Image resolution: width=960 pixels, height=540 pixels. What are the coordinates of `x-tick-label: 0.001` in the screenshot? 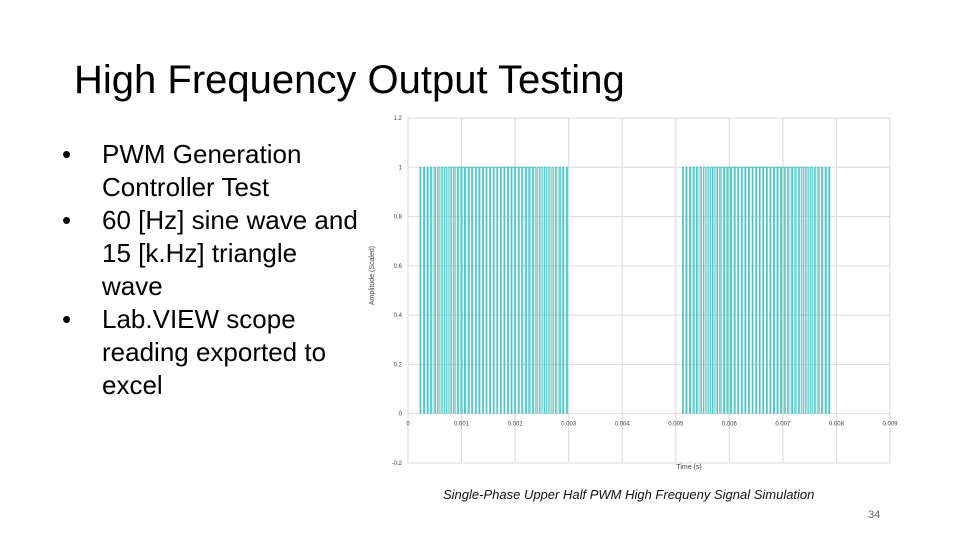 It's located at (462, 425).